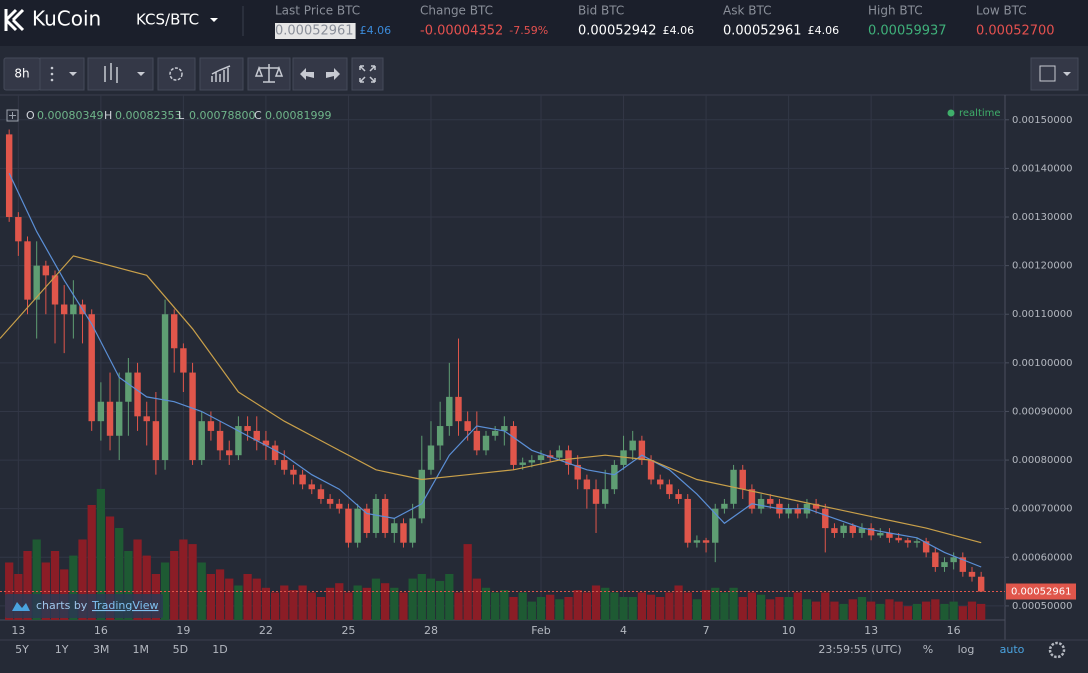 Image resolution: width=1088 pixels, height=673 pixels. What do you see at coordinates (219, 649) in the screenshot?
I see `range-button: 1D` at bounding box center [219, 649].